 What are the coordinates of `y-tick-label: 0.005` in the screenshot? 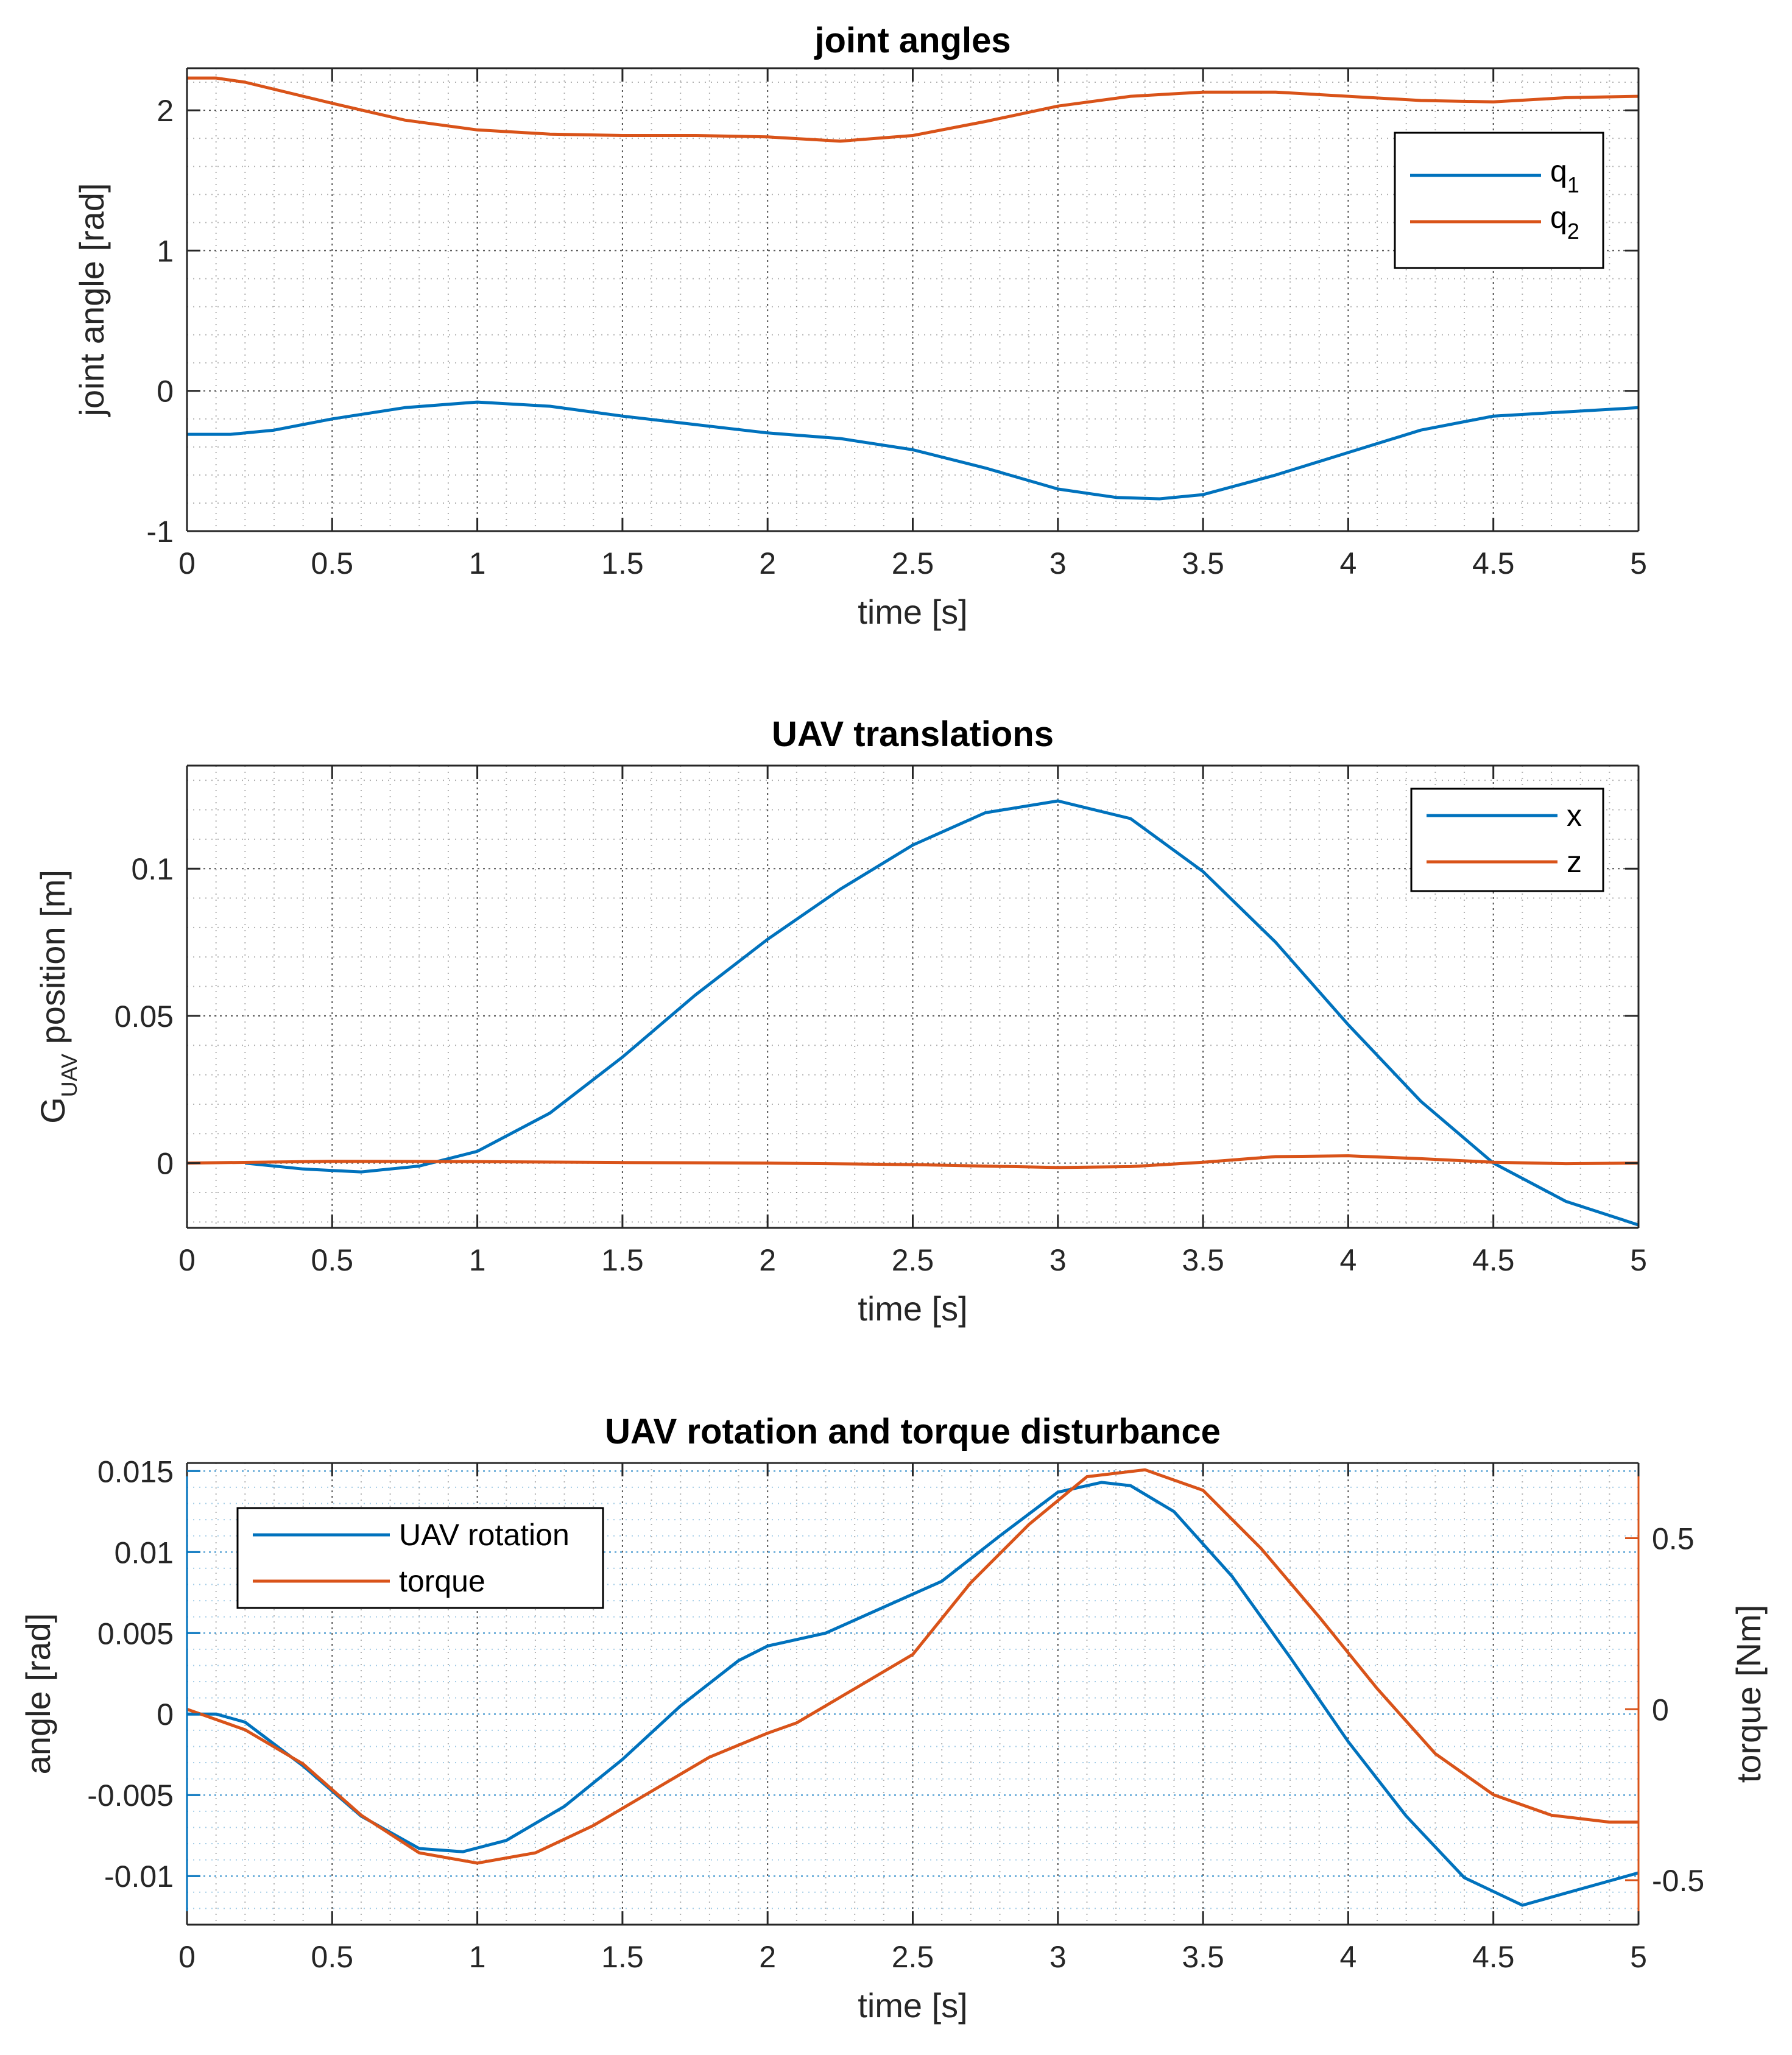 It's located at (135, 1633).